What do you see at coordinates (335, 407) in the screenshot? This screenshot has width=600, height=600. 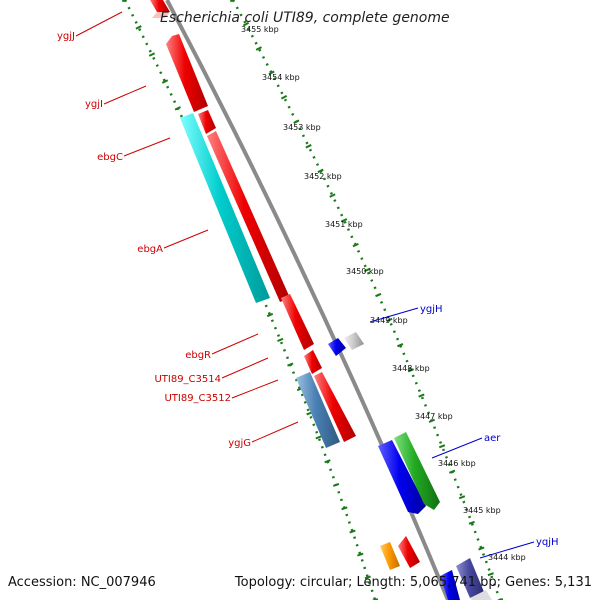 I see `feature-UTI89-C3512` at bounding box center [335, 407].